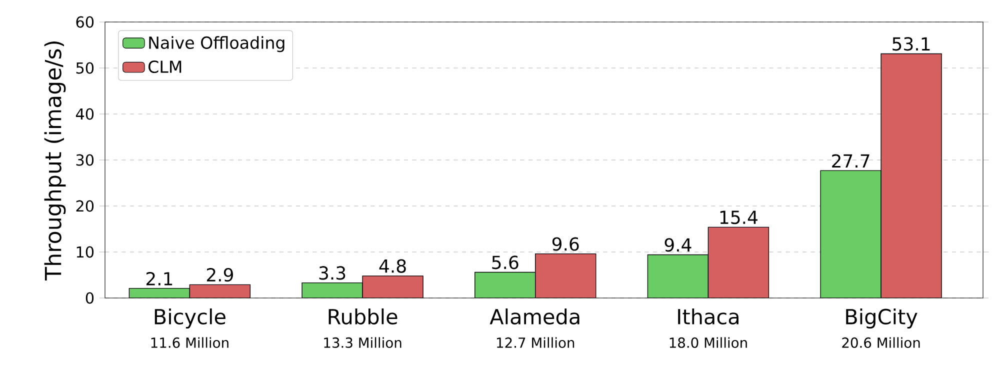  What do you see at coordinates (535, 342) in the screenshot?
I see `text: 12.7 Million` at bounding box center [535, 342].